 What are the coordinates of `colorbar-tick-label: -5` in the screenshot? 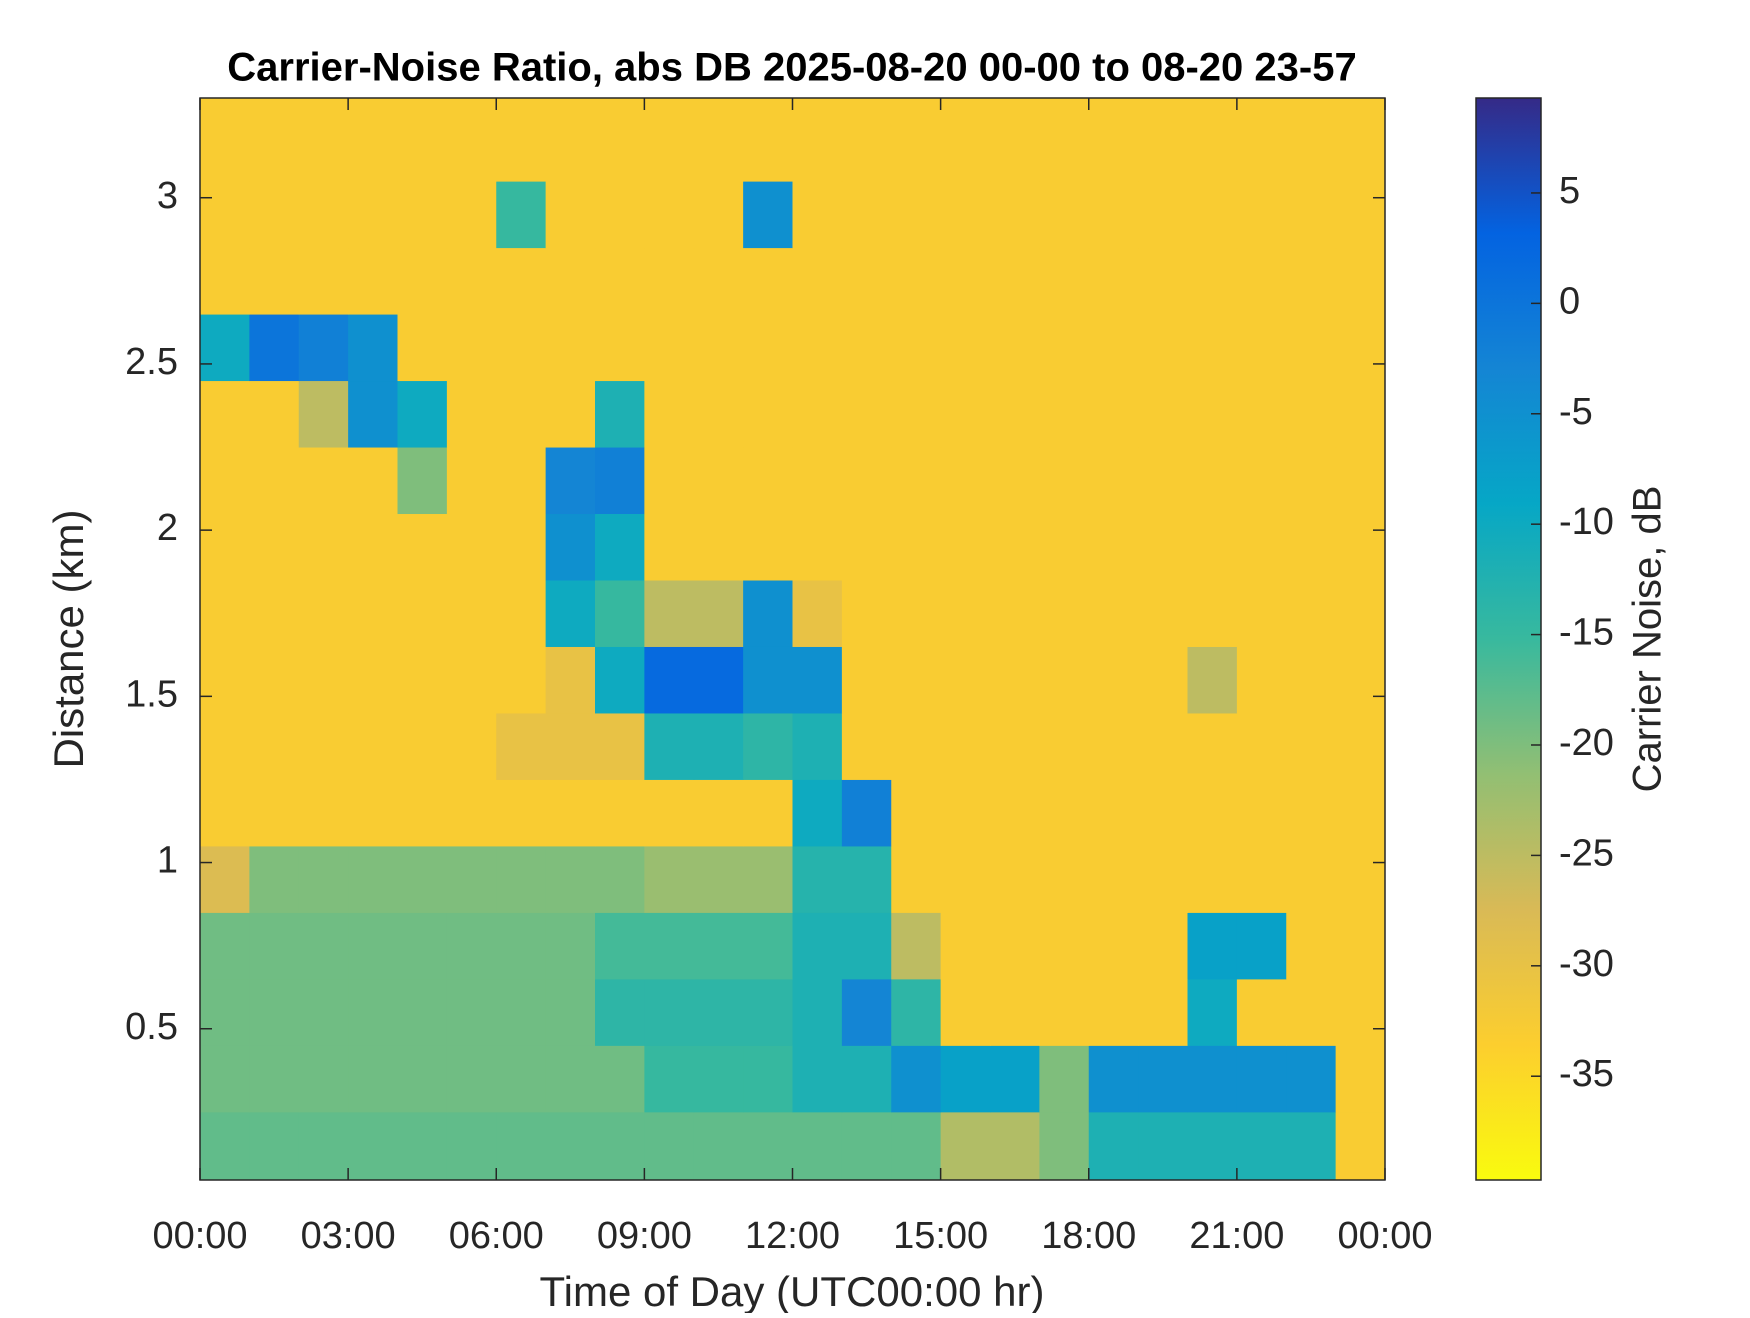 It's located at (1576, 412).